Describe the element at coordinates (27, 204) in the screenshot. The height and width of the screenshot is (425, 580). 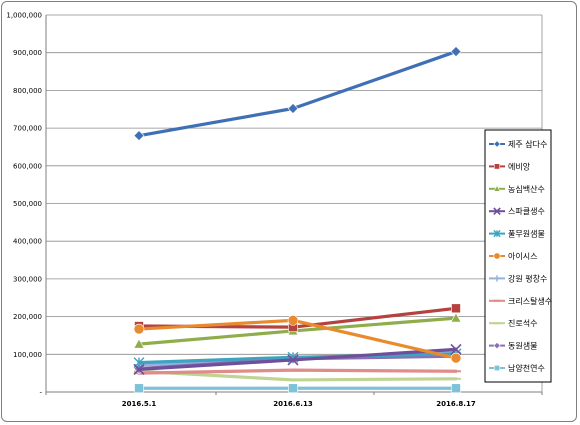
I see `y-tick-label: 500,000` at that location.